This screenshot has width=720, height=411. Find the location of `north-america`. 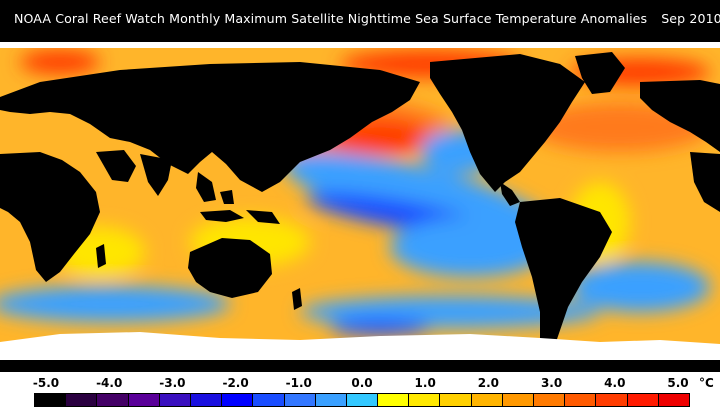

north-america is located at coordinates (507, 123).